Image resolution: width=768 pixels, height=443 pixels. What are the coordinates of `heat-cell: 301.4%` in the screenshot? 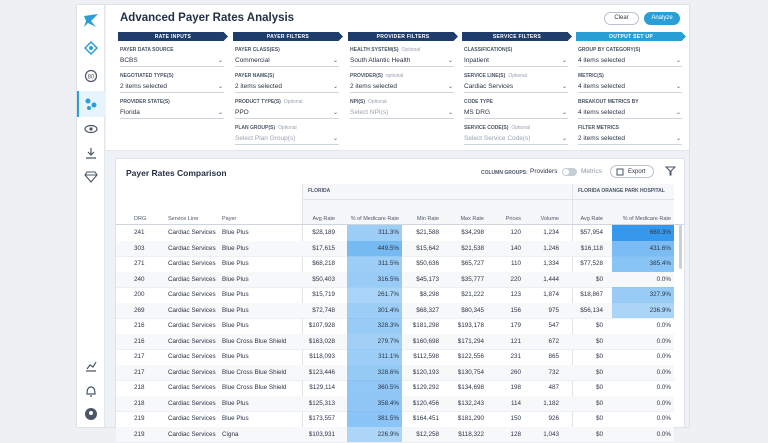 It's located at (374, 310).